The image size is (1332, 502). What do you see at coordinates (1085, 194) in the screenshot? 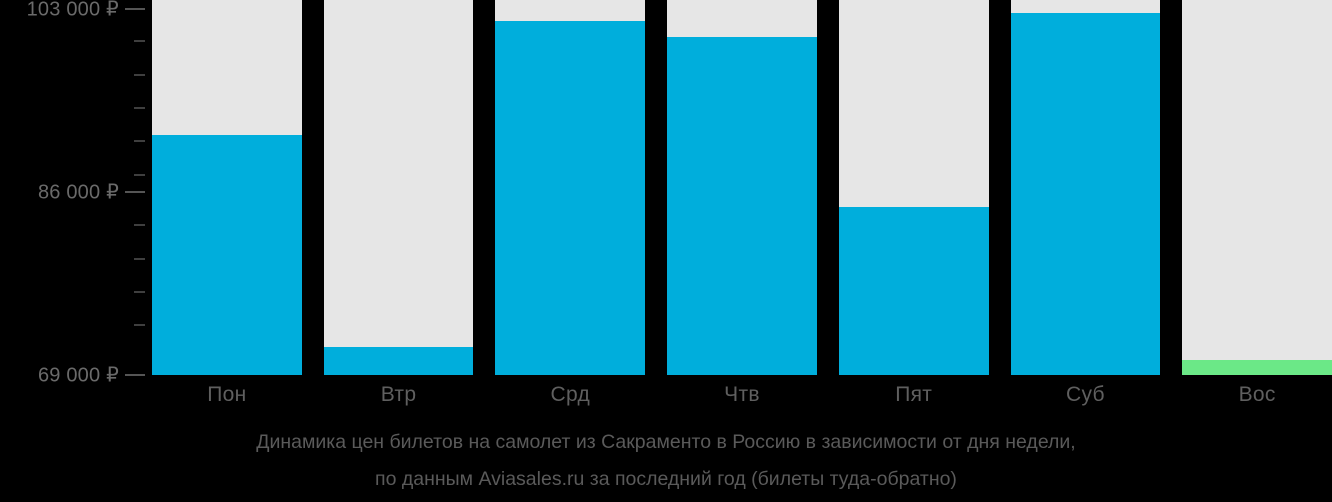
I see `bar-value-суб` at bounding box center [1085, 194].